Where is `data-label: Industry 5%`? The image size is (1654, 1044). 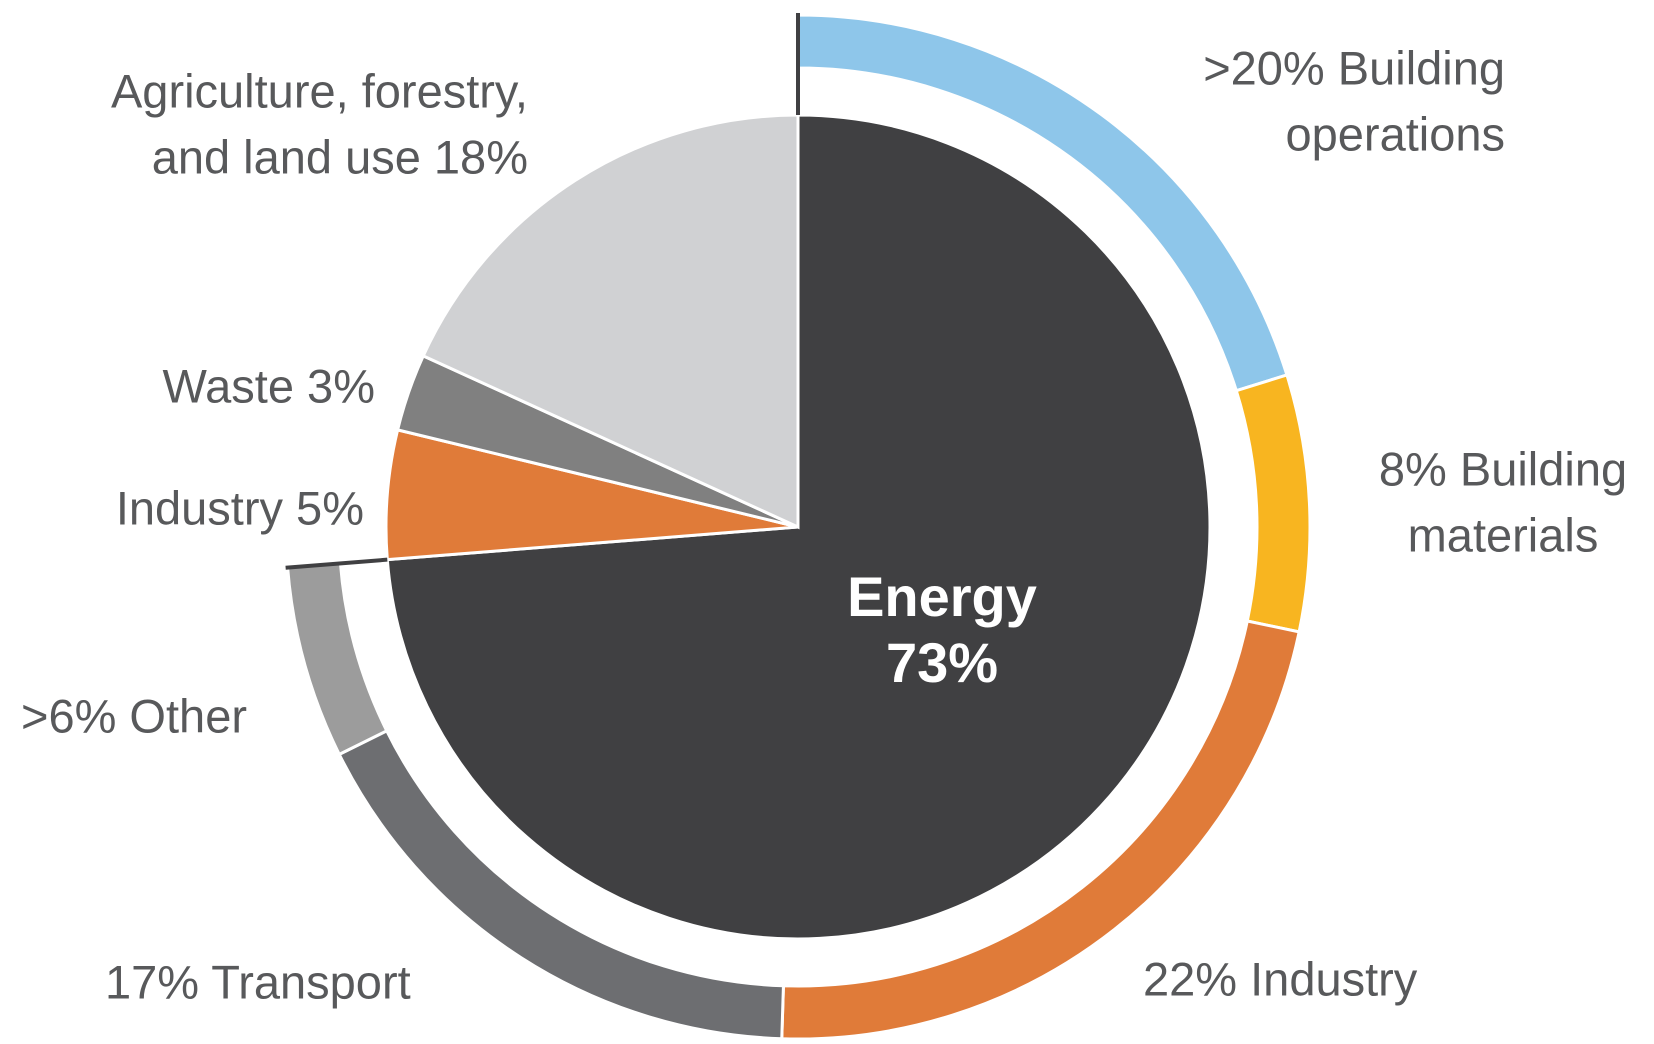
data-label: Industry 5% is located at coordinates (240, 507).